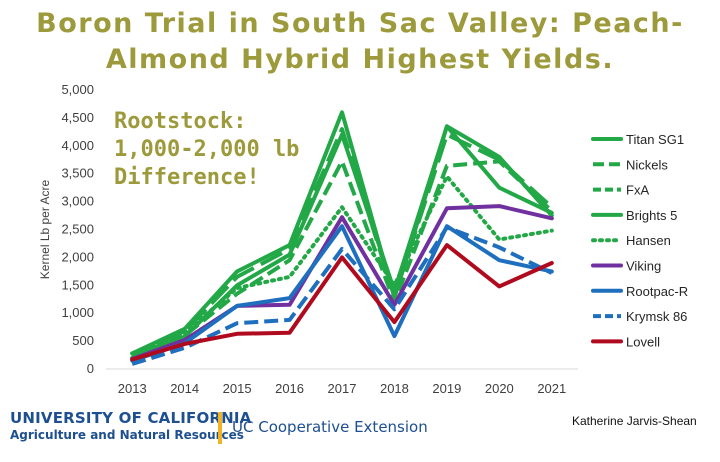 Image resolution: width=720 pixels, height=462 pixels. What do you see at coordinates (83, 340) in the screenshot?
I see `y-tick-label: 500` at bounding box center [83, 340].